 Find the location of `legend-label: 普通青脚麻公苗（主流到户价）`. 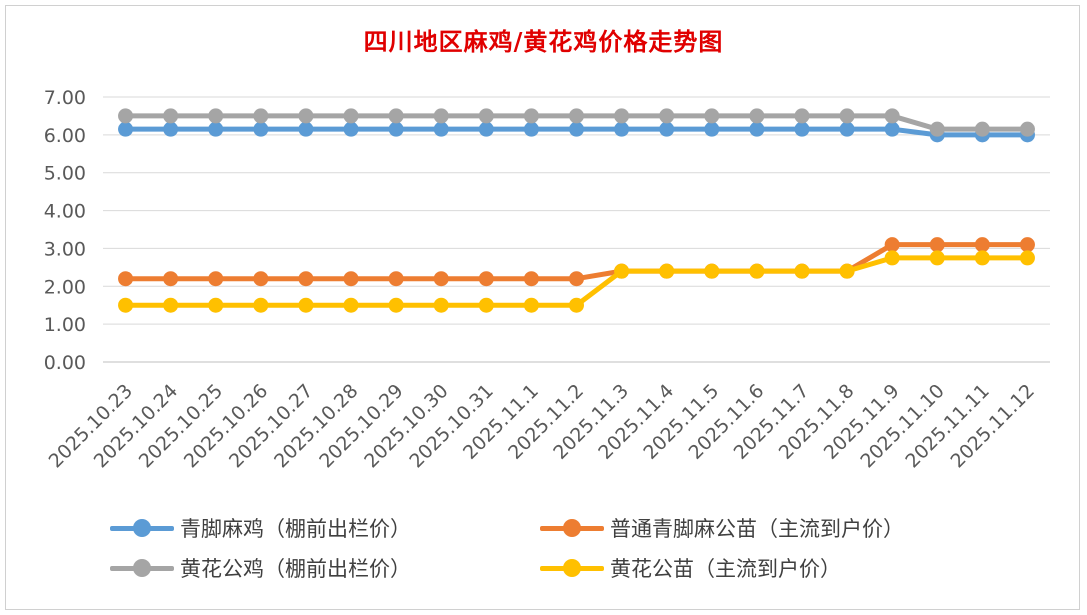

legend-label: 普通青脚麻公苗（主流到户价） is located at coordinates (757, 529).